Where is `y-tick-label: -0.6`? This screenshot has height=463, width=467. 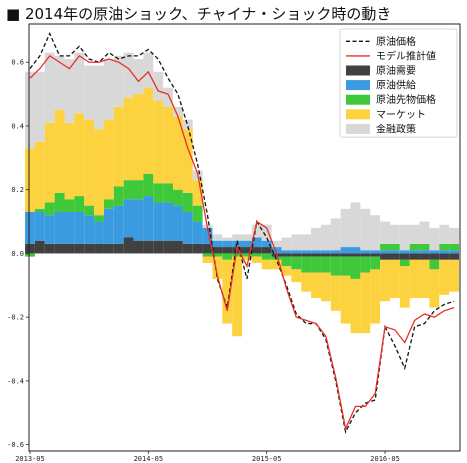 y-tick-label: -0.6 is located at coordinates (15, 445).